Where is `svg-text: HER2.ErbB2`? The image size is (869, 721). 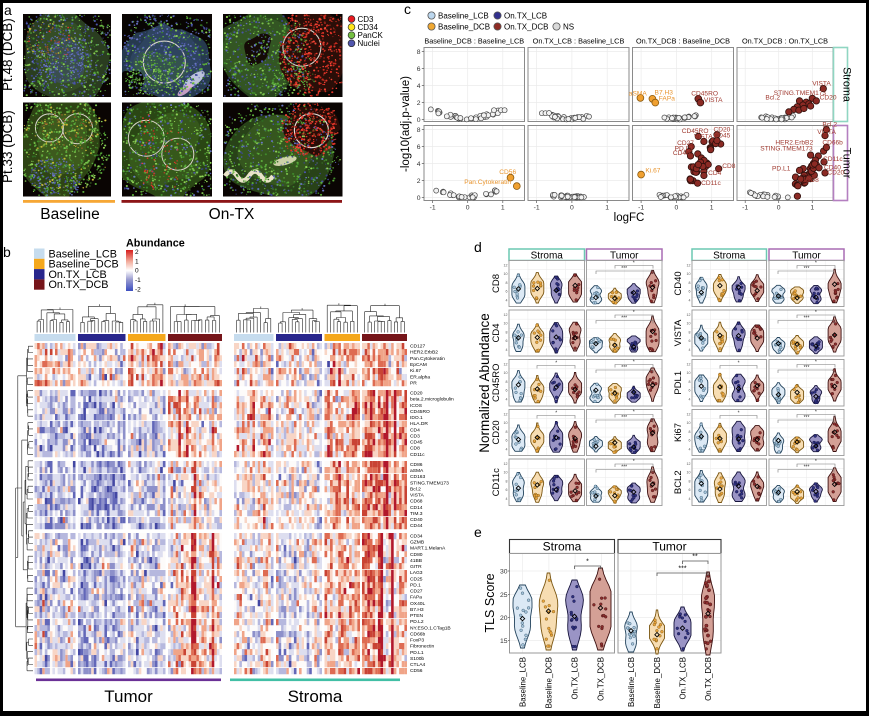 svg-text: HER2.ErbB2 is located at coordinates (794, 142).